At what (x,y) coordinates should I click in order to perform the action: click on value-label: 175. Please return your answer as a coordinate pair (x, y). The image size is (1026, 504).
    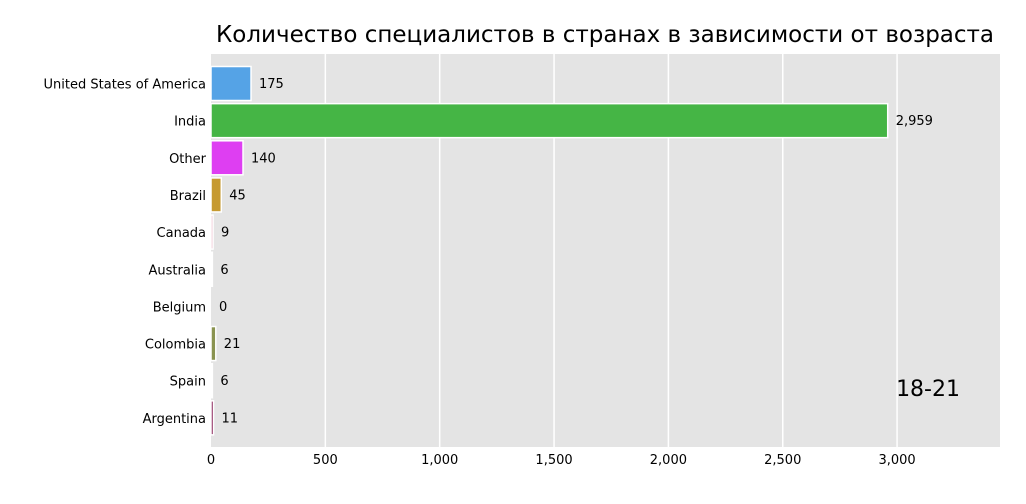
    Looking at the image, I should click on (271, 84).